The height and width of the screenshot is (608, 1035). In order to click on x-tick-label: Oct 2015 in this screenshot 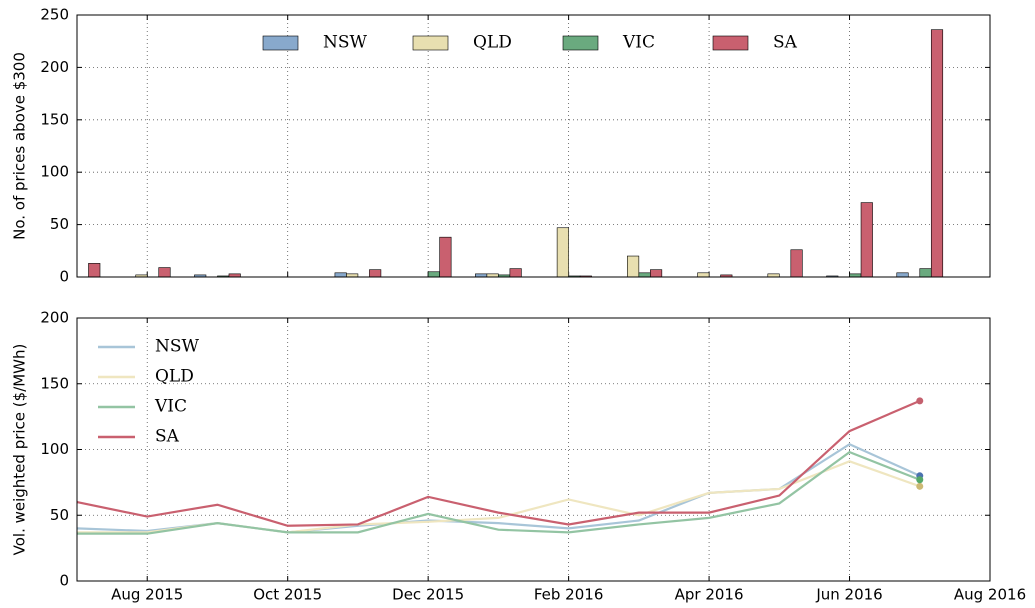, I will do `click(287, 595)`.